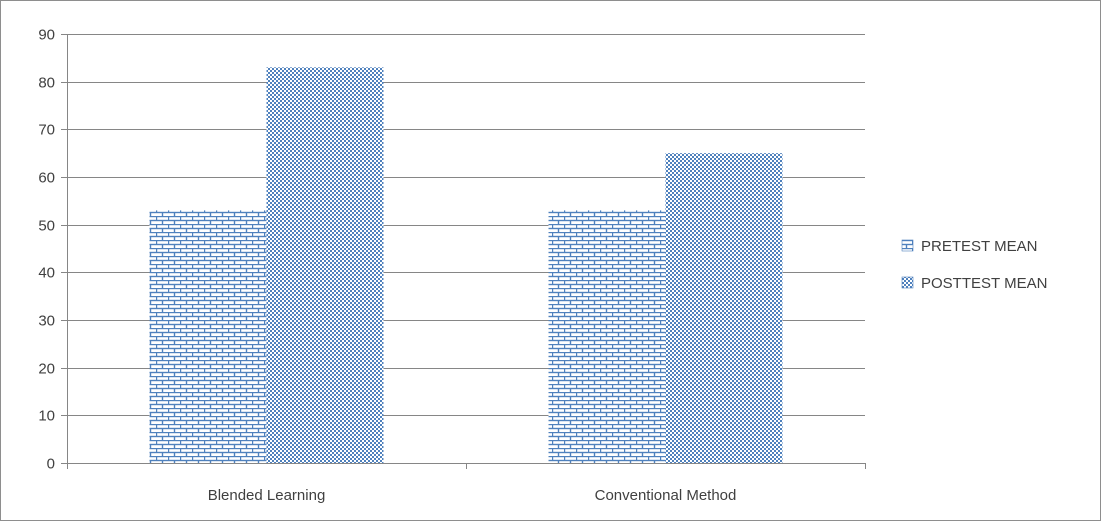 Image resolution: width=1101 pixels, height=521 pixels. Describe the element at coordinates (208, 336) in the screenshot. I see `bar-pretest-blended-learning` at that location.